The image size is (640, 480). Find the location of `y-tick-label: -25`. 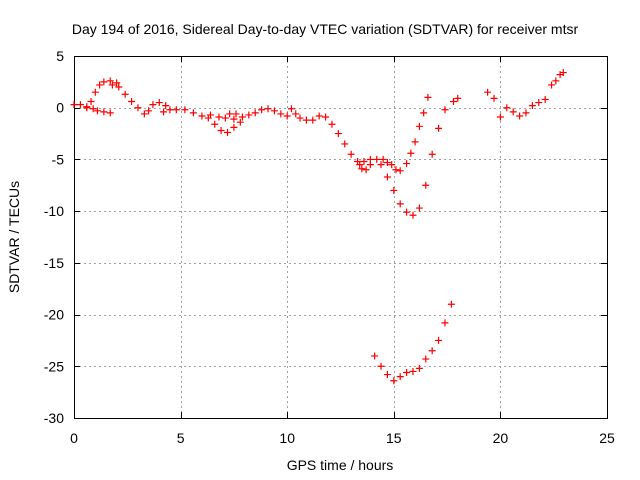

y-tick-label: -25 is located at coordinates (54, 366).